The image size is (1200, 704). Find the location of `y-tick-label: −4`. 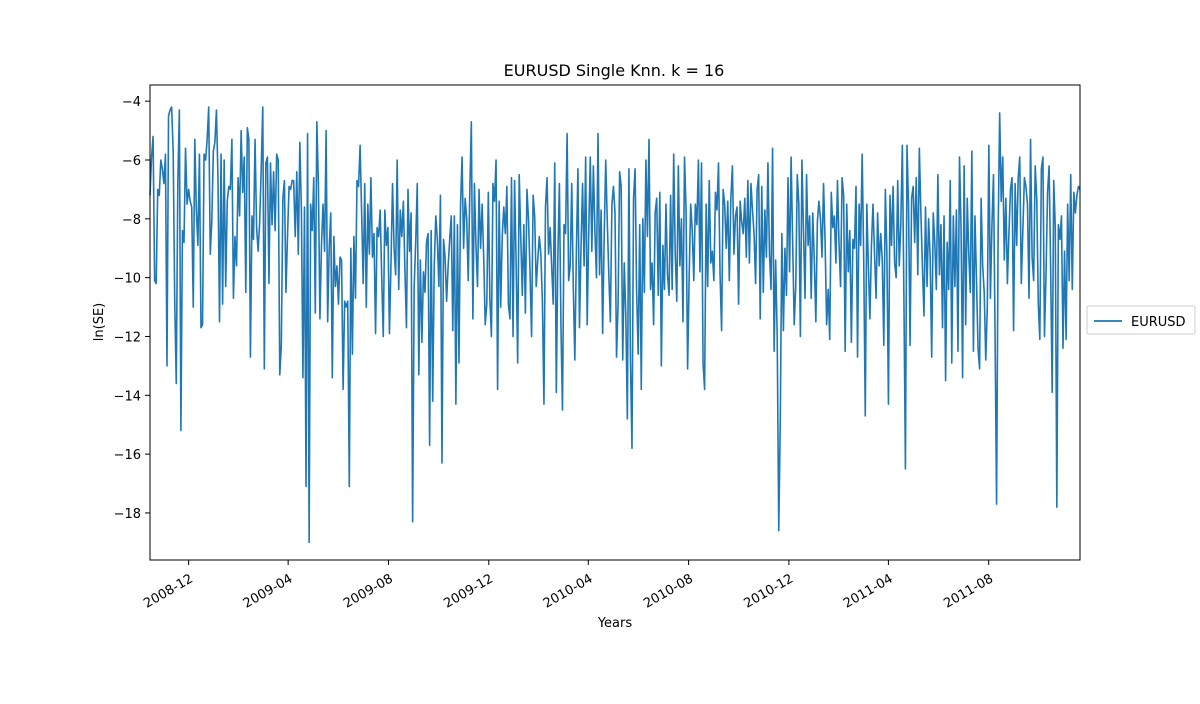

y-tick-label: −4 is located at coordinates (131, 102).